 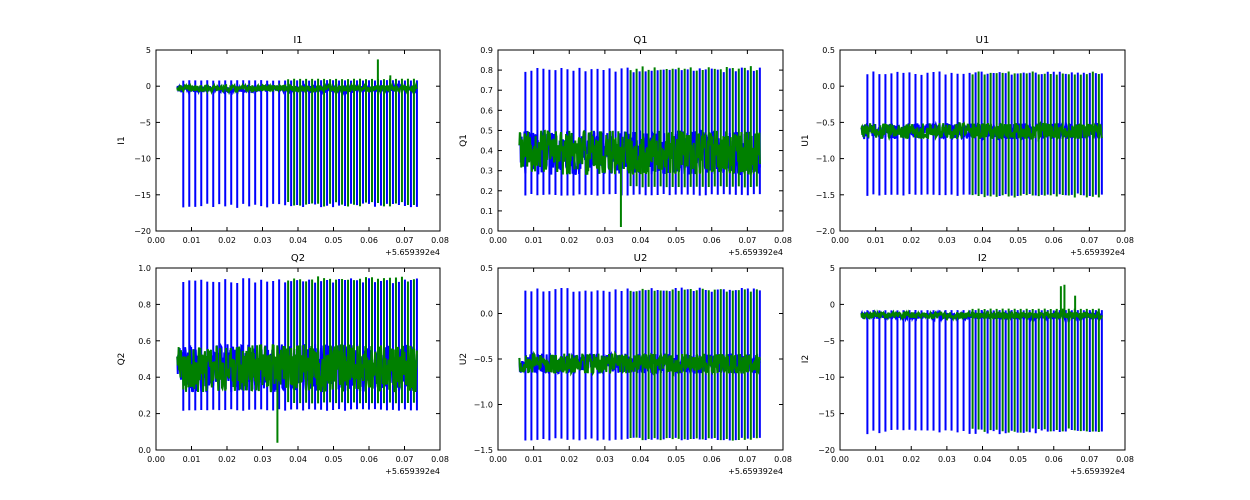 What do you see at coordinates (486, 90) in the screenshot?
I see `y-tick-label: 0.7` at bounding box center [486, 90].